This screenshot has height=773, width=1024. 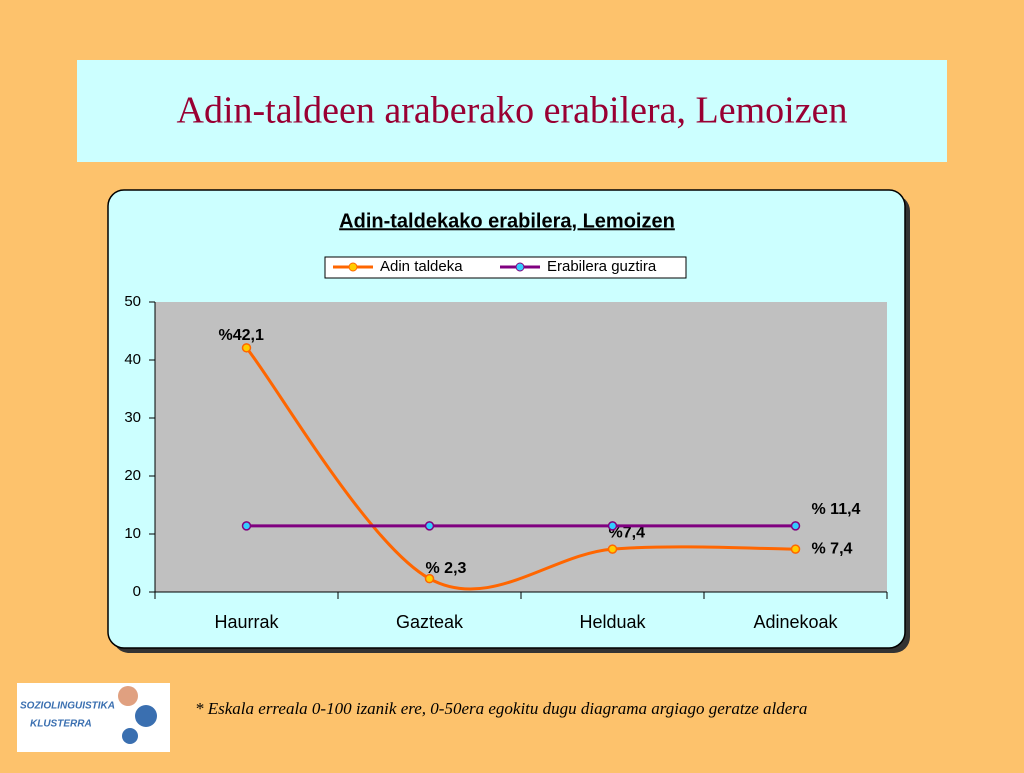 What do you see at coordinates (832, 548) in the screenshot?
I see `data-label: % 7,4` at bounding box center [832, 548].